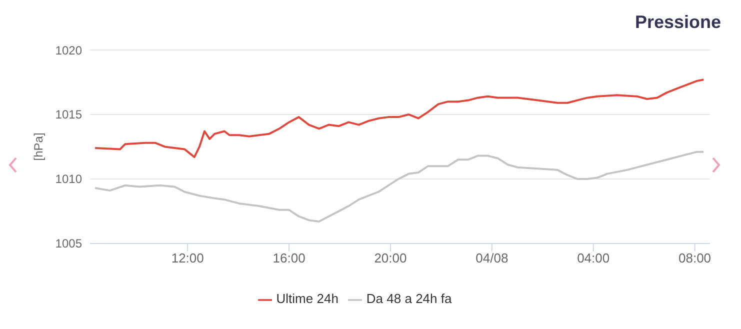  Describe the element at coordinates (68, 243) in the screenshot. I see `y-tick-label: 1005` at that location.